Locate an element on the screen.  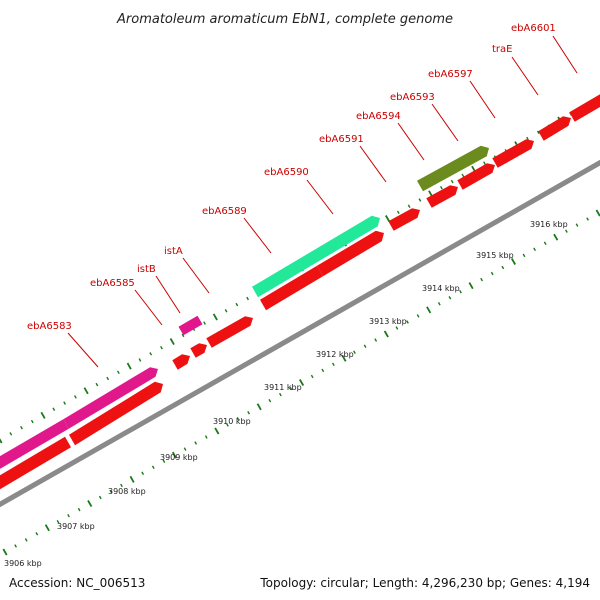
gene-label: ebA6591 is located at coordinates (341, 139).